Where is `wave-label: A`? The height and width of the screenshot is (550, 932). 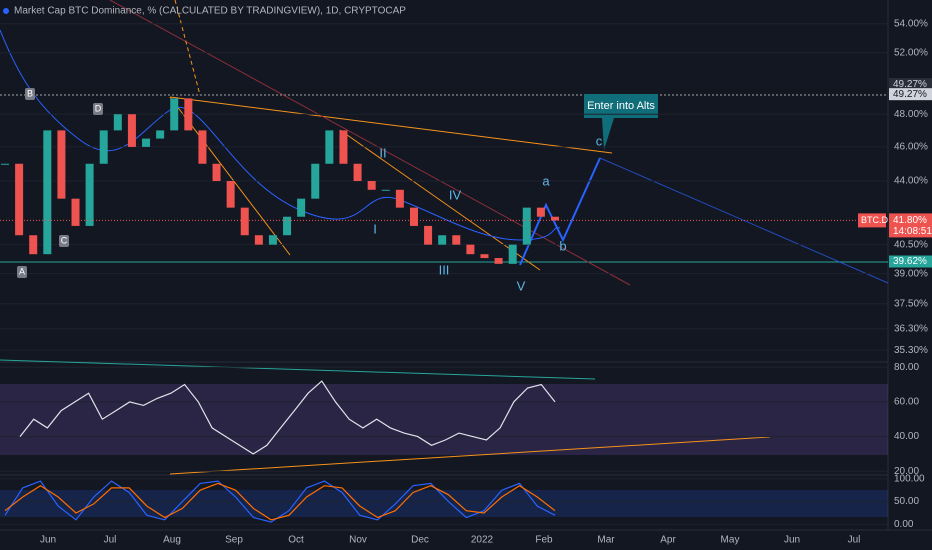
wave-label: A is located at coordinates (22, 271).